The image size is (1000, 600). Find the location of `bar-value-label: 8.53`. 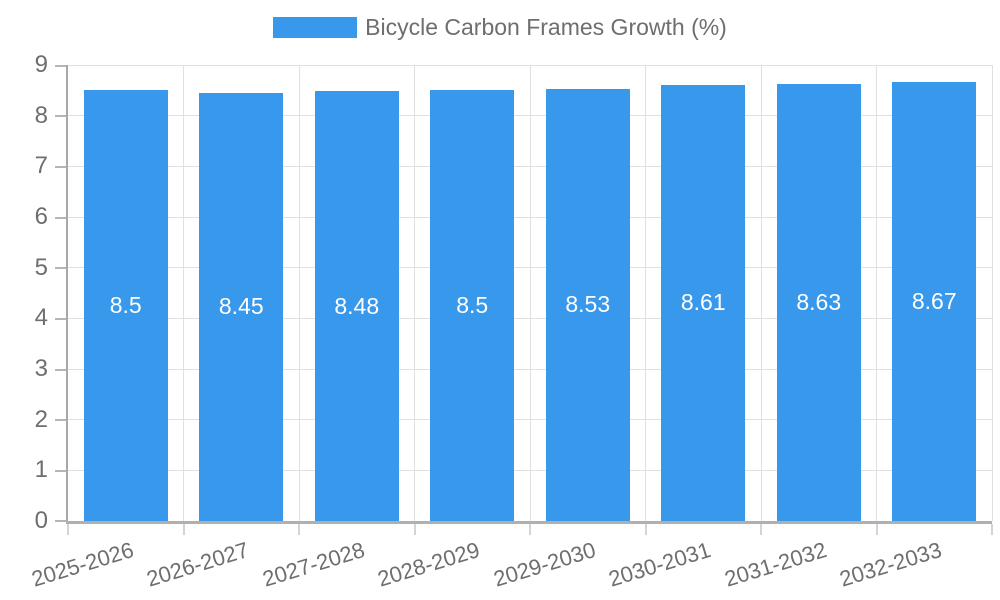

bar-value-label: 8.53 is located at coordinates (588, 304).